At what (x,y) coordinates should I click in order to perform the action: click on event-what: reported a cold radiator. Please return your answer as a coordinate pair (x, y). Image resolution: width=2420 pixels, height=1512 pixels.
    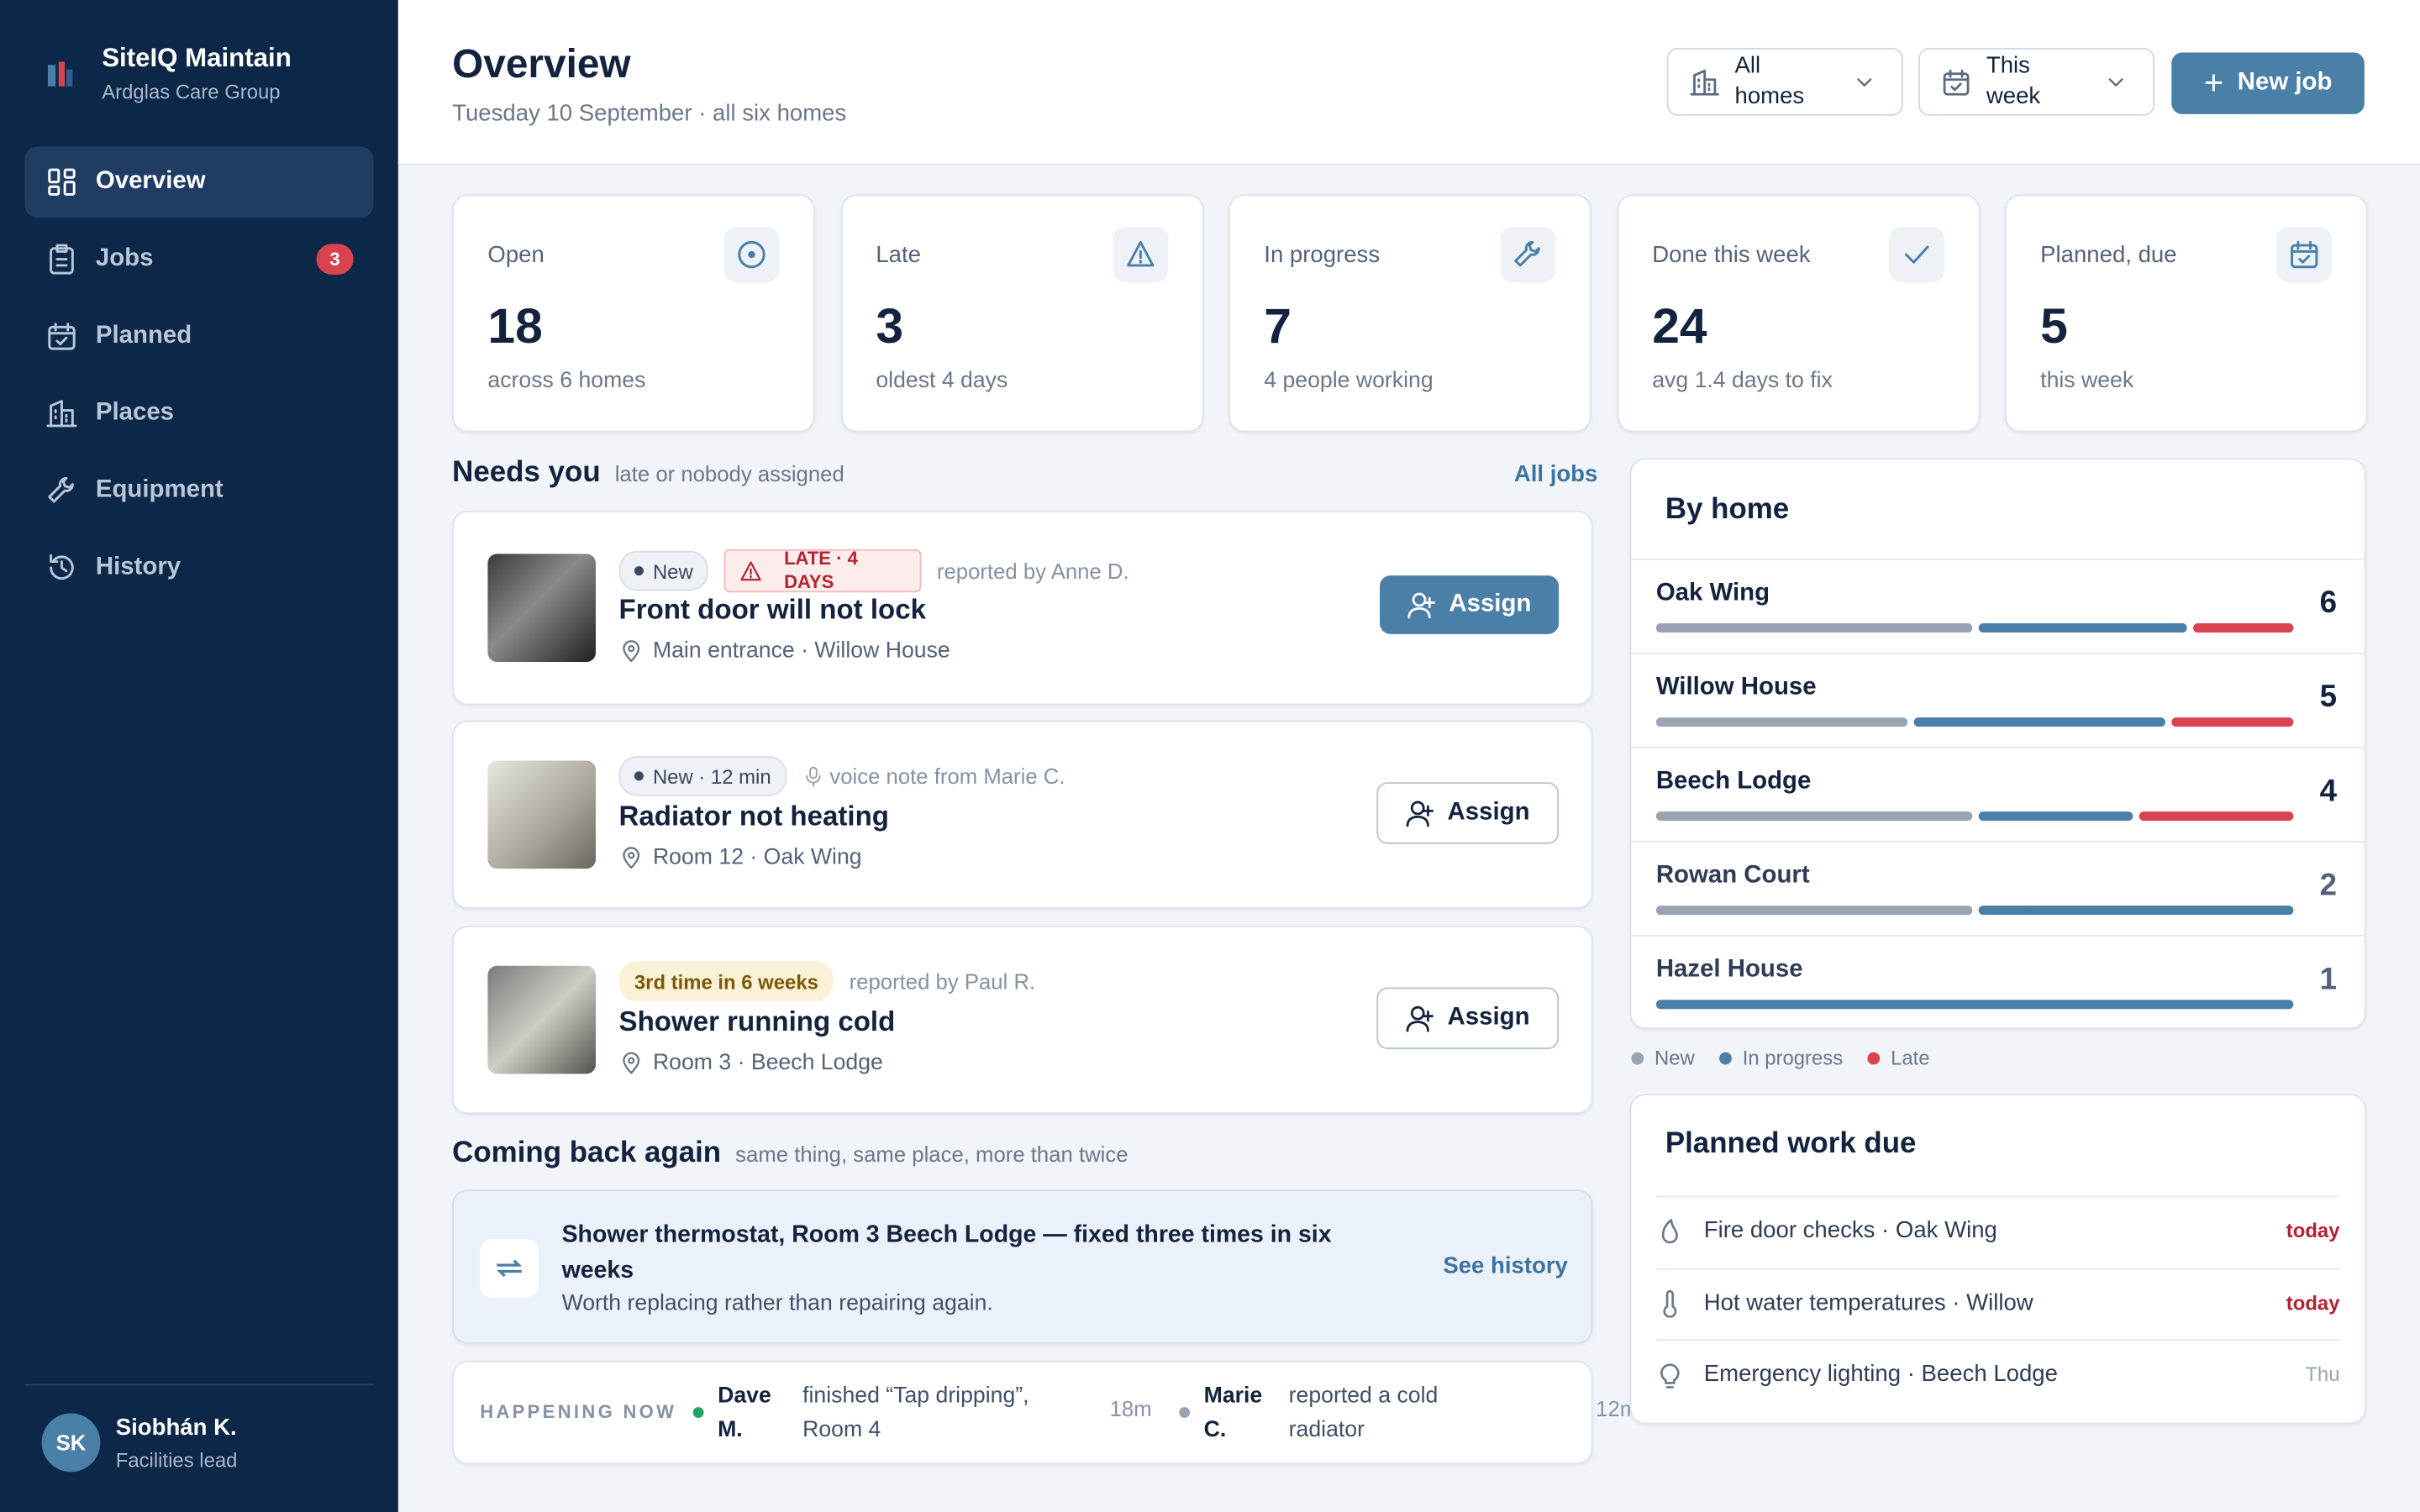
    Looking at the image, I should click on (1363, 1413).